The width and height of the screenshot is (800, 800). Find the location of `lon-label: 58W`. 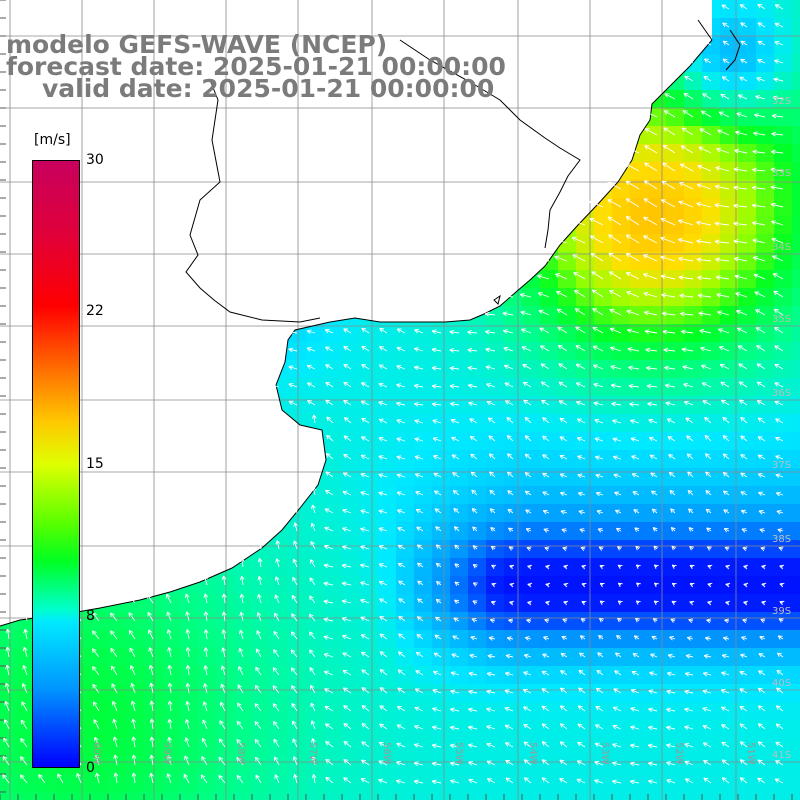

lon-label: 58W is located at coordinates (240, 753).